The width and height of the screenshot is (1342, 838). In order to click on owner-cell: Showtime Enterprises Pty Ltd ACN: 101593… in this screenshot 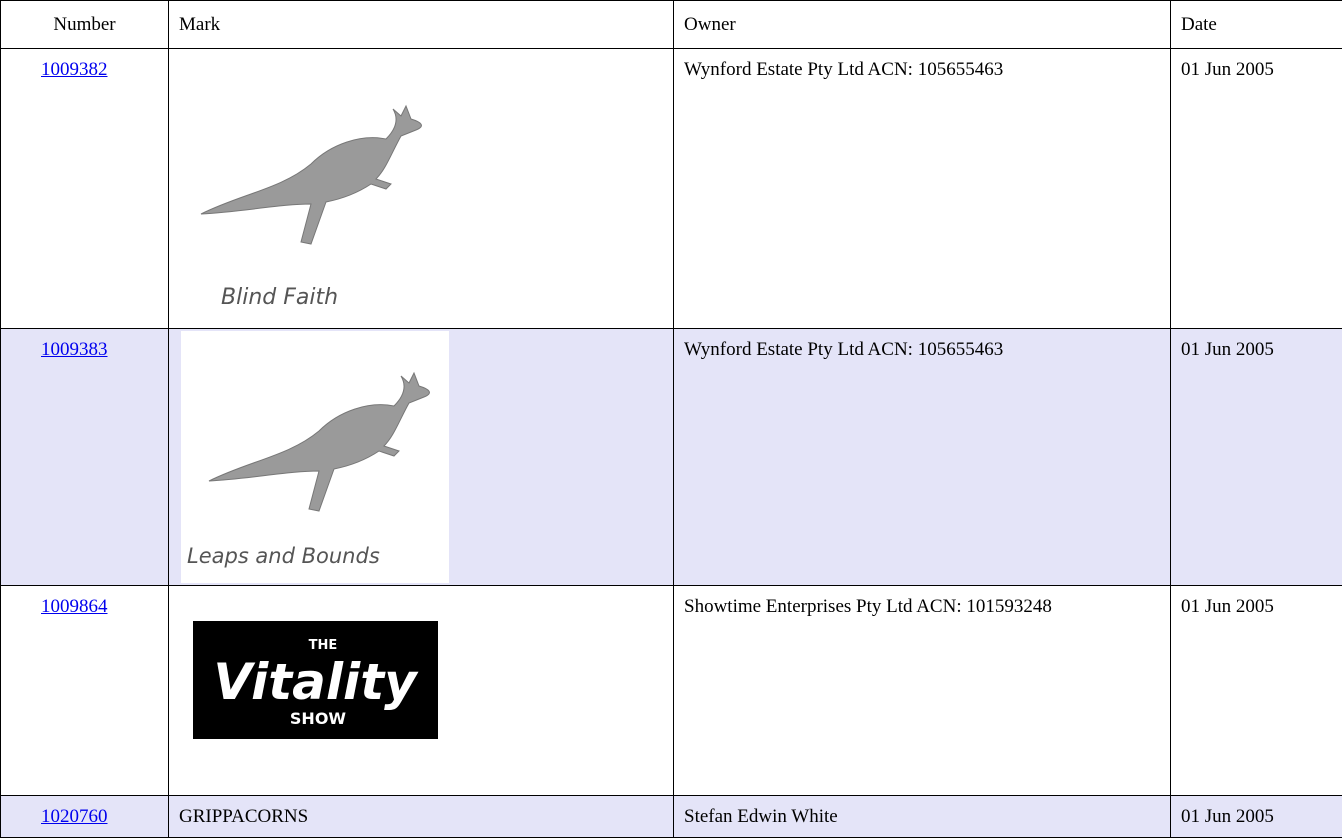, I will do `click(922, 691)`.